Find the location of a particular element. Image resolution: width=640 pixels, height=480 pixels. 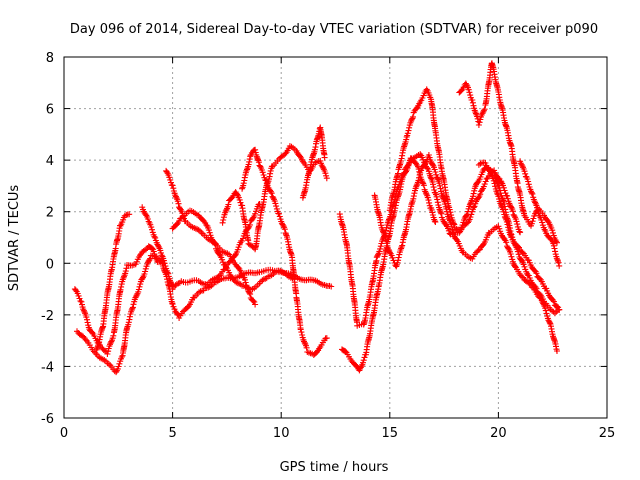

x-tick-label: 10 is located at coordinates (281, 433).